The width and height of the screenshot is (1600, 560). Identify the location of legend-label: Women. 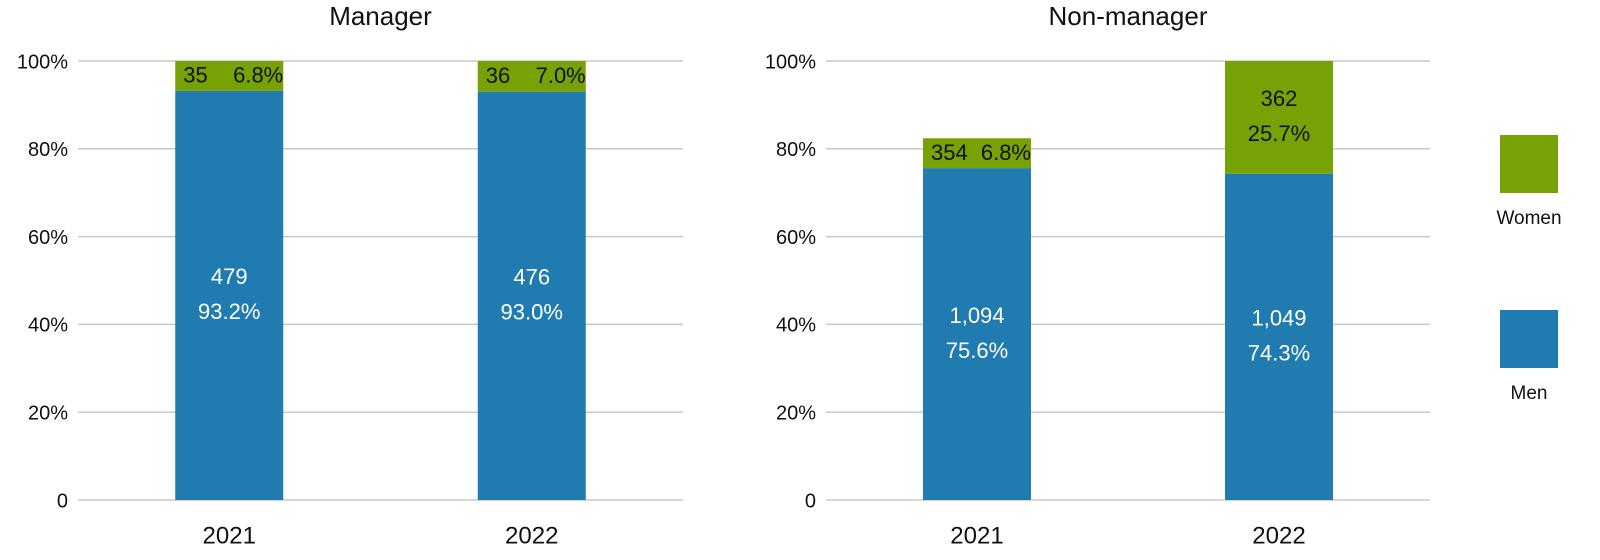
(1528, 218).